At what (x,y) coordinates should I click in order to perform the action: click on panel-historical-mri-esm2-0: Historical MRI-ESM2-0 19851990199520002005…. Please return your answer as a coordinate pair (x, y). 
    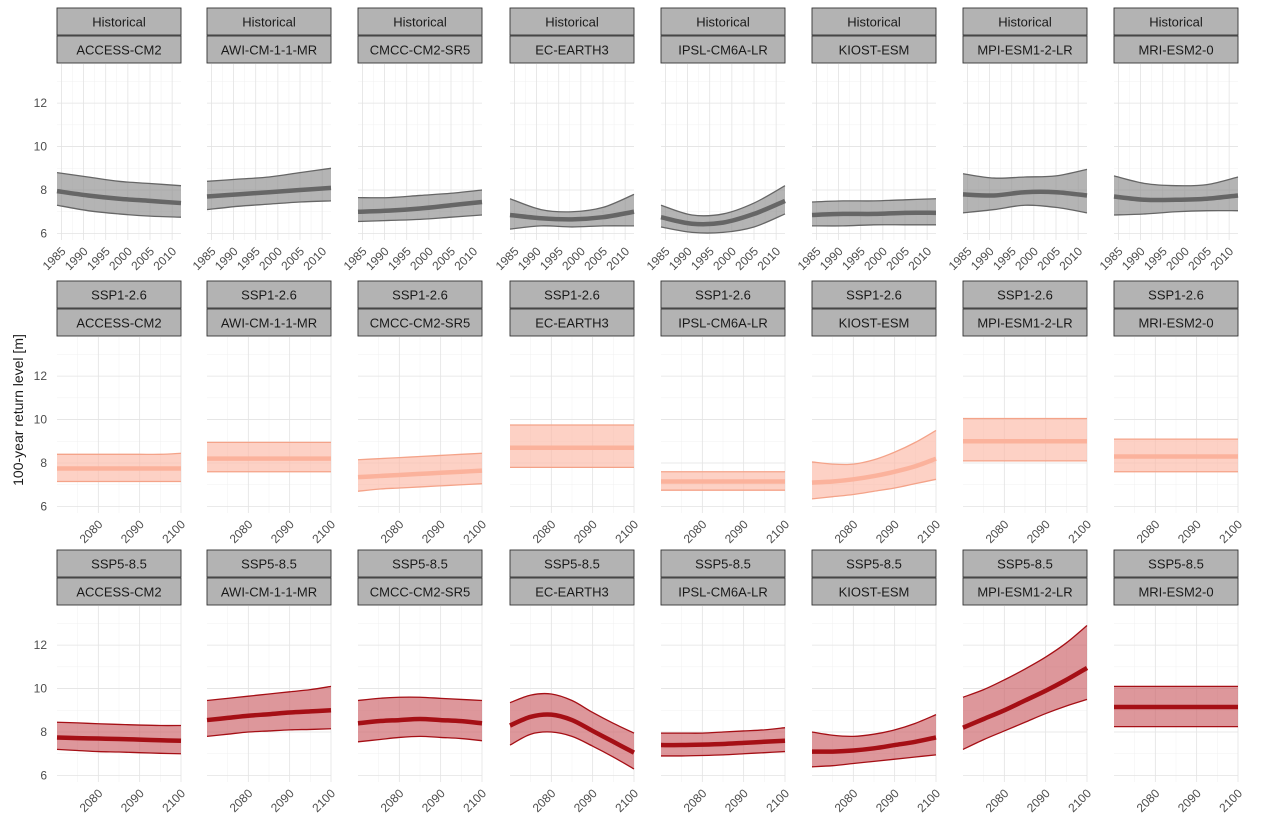
    Looking at the image, I should click on (1168, 140).